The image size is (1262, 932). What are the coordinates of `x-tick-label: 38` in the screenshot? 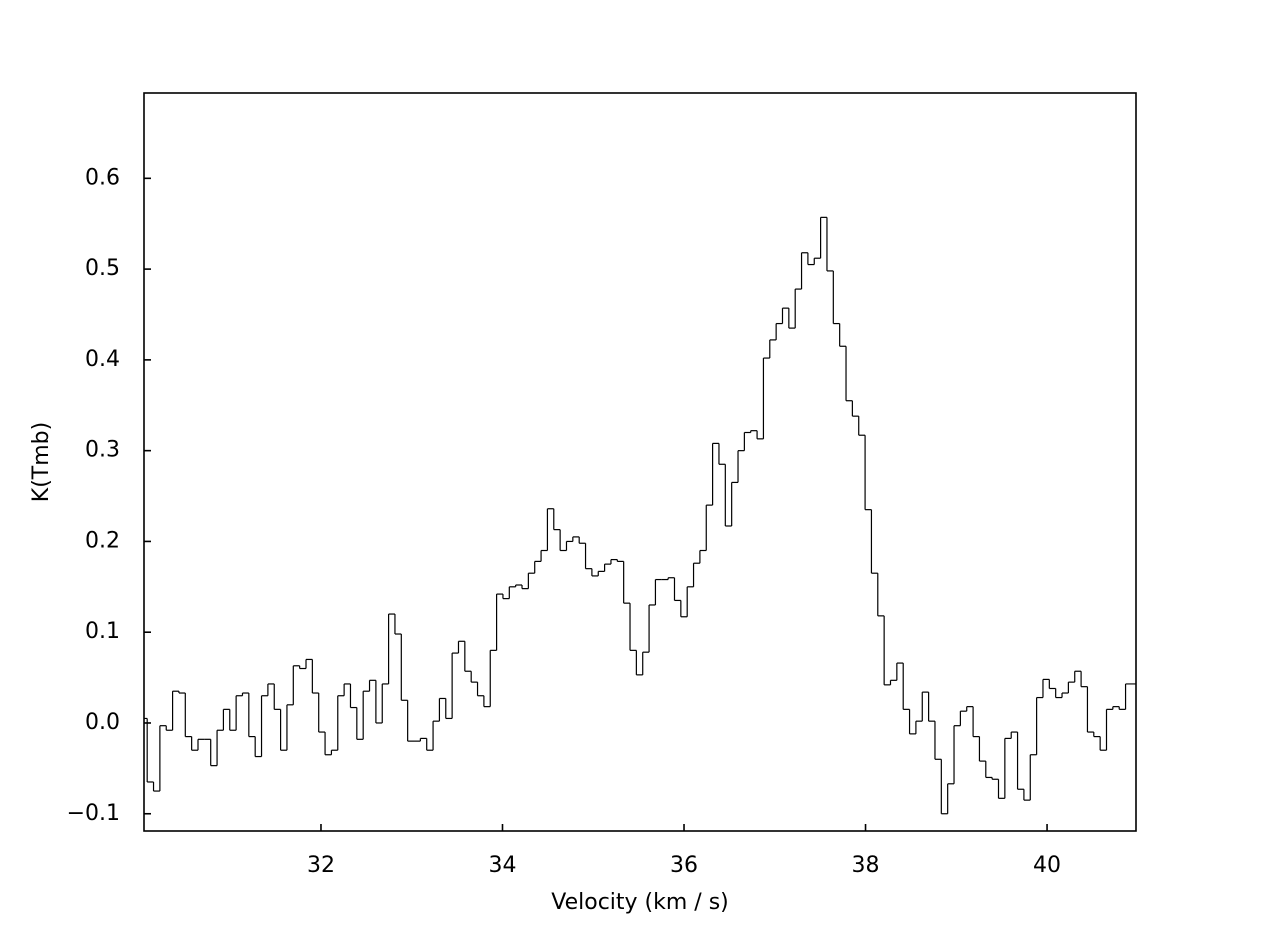 It's located at (866, 865).